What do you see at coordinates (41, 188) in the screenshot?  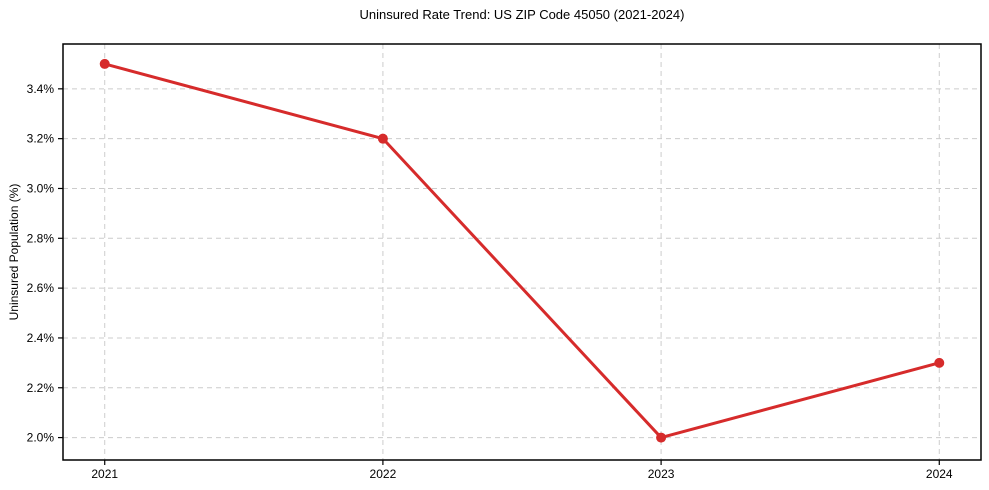 I see `y-tick-label: 3.0%` at bounding box center [41, 188].